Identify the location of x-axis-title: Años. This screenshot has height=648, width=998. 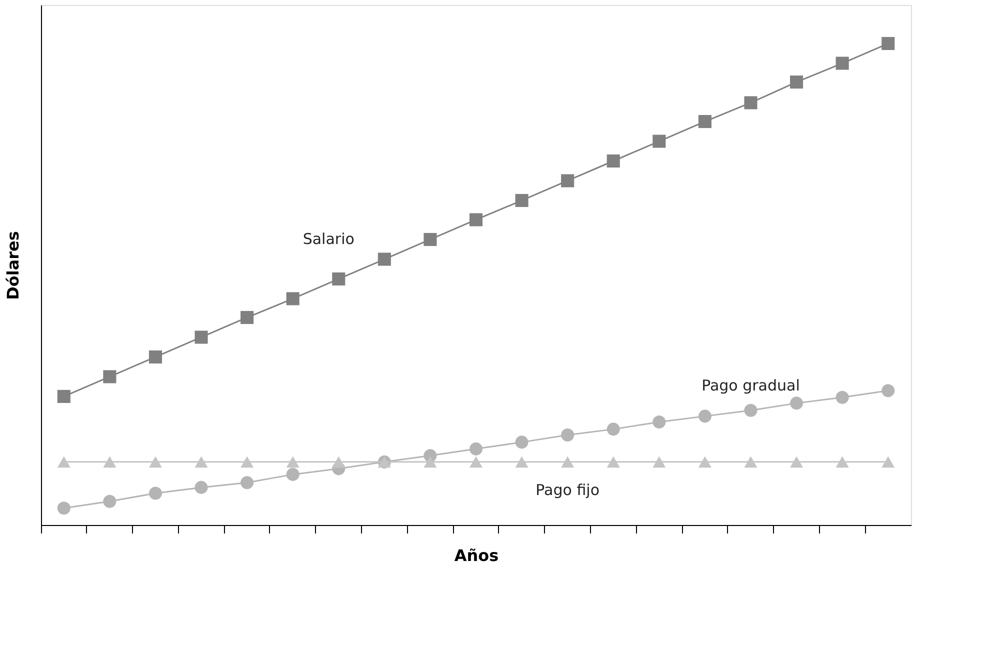
(476, 555).